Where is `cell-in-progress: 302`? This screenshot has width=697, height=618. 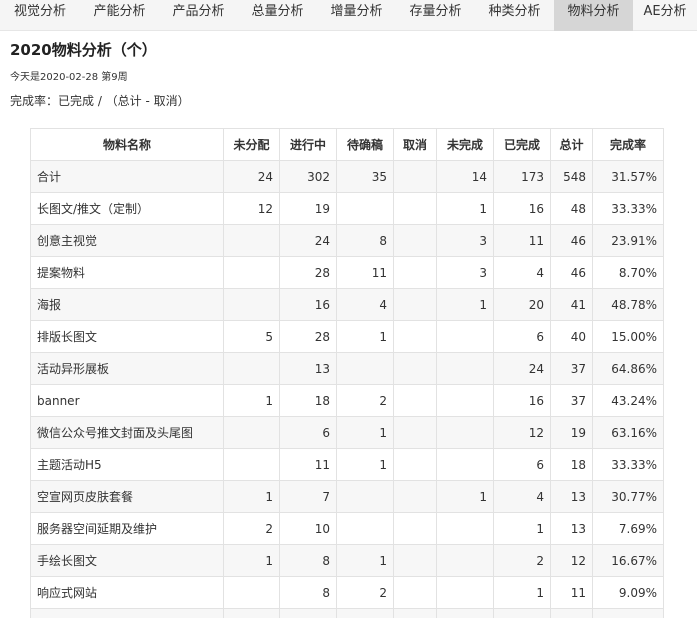 cell-in-progress: 302 is located at coordinates (308, 176).